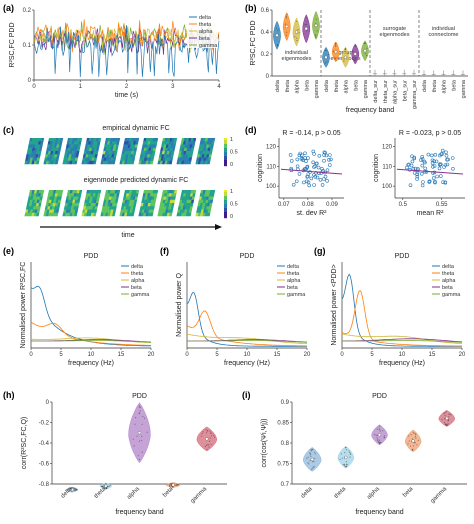  What do you see at coordinates (91, 341) in the screenshot?
I see `series-gamma` at bounding box center [91, 341].